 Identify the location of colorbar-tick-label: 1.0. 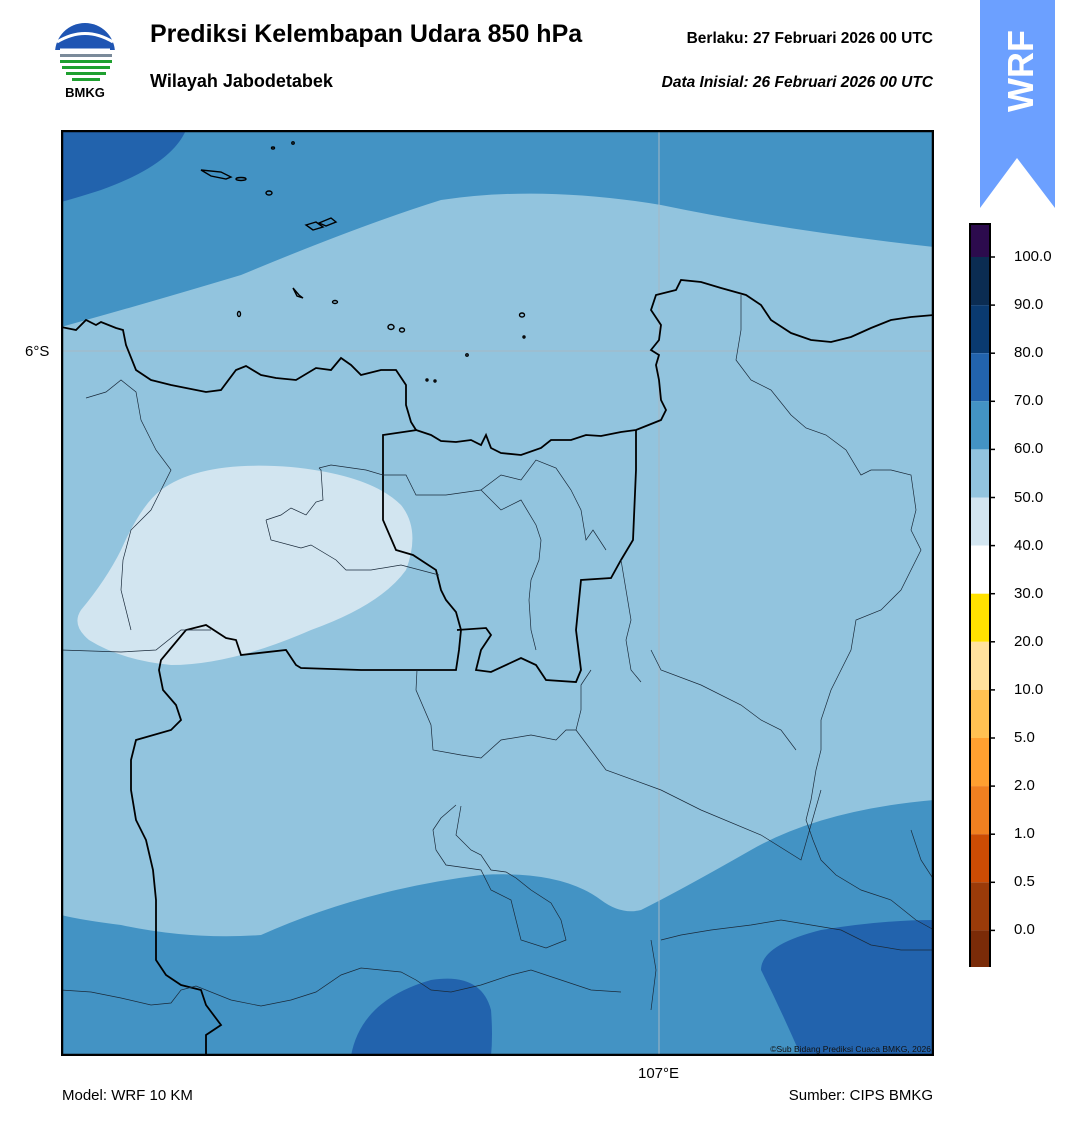
(1024, 834).